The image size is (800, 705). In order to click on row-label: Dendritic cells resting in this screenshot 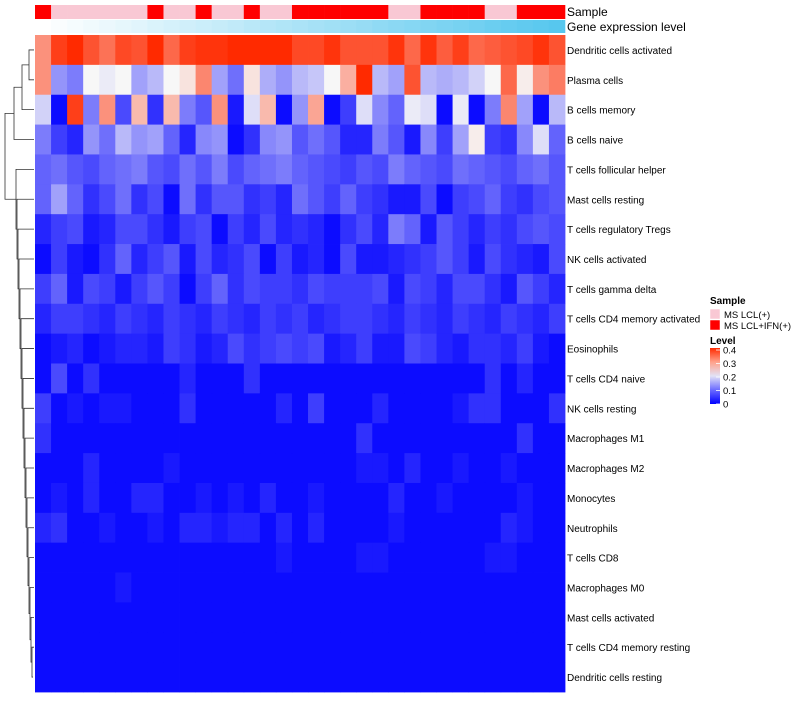, I will do `click(614, 678)`.